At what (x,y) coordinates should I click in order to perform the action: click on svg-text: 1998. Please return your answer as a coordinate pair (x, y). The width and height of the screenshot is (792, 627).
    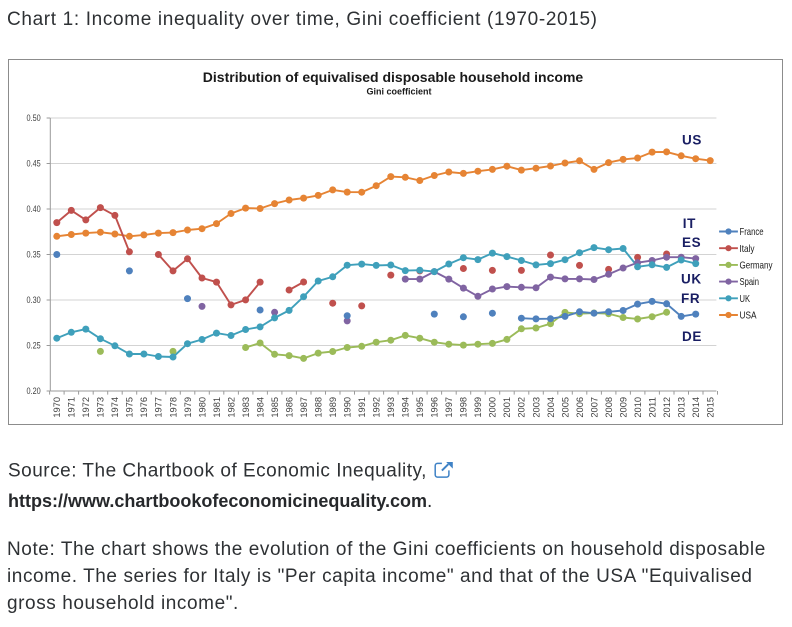
    Looking at the image, I should click on (464, 407).